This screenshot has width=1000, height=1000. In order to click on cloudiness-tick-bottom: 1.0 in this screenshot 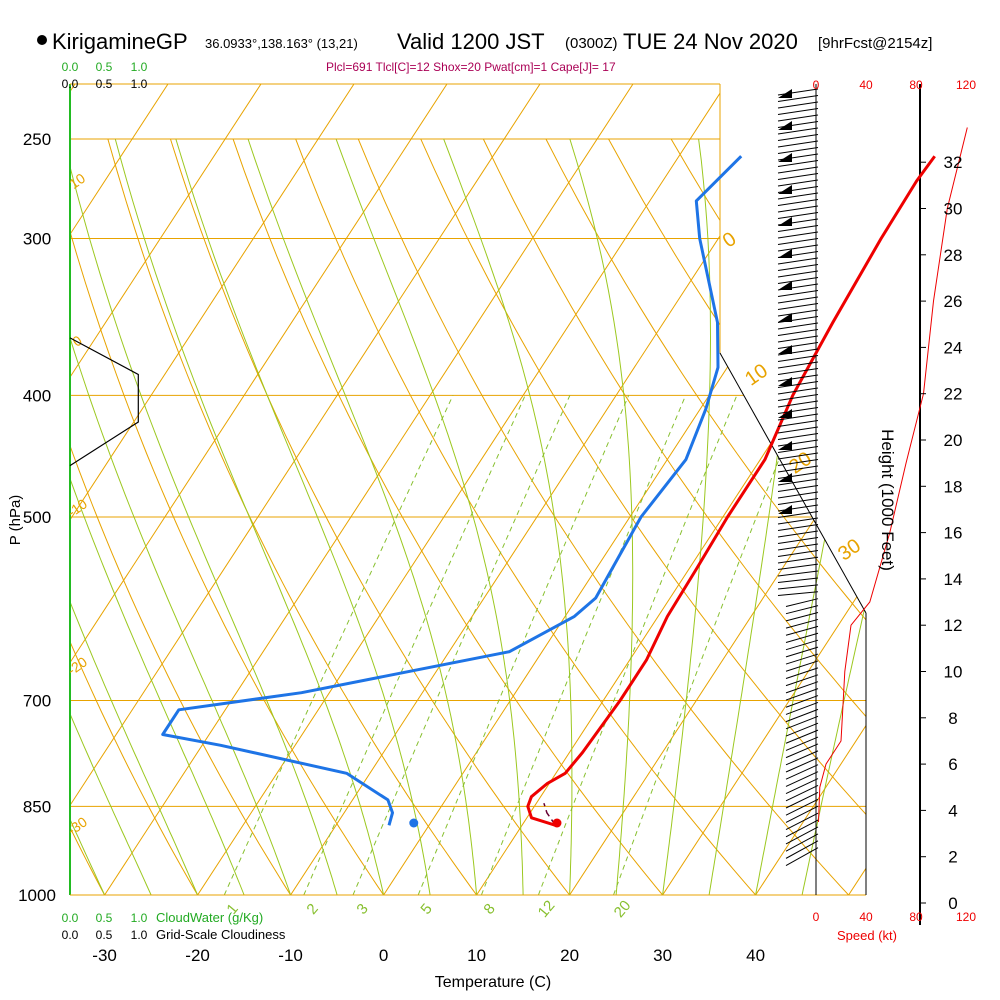, I will do `click(139, 935)`.